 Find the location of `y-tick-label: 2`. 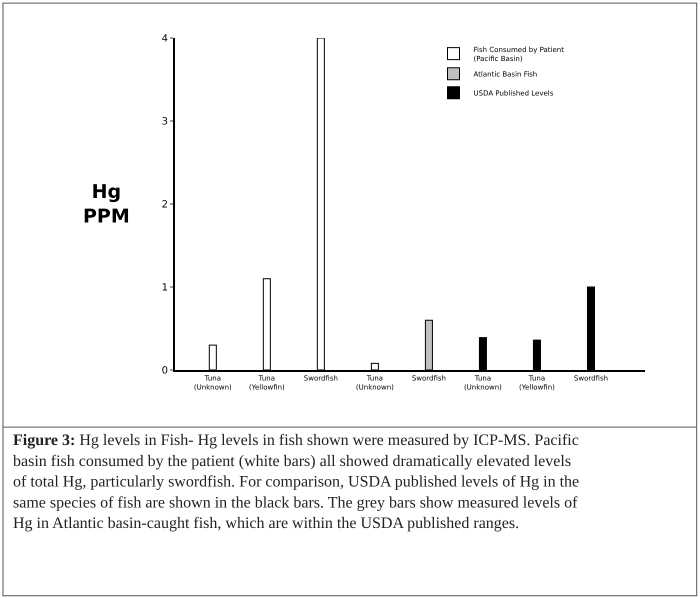

y-tick-label: 2 is located at coordinates (165, 205).